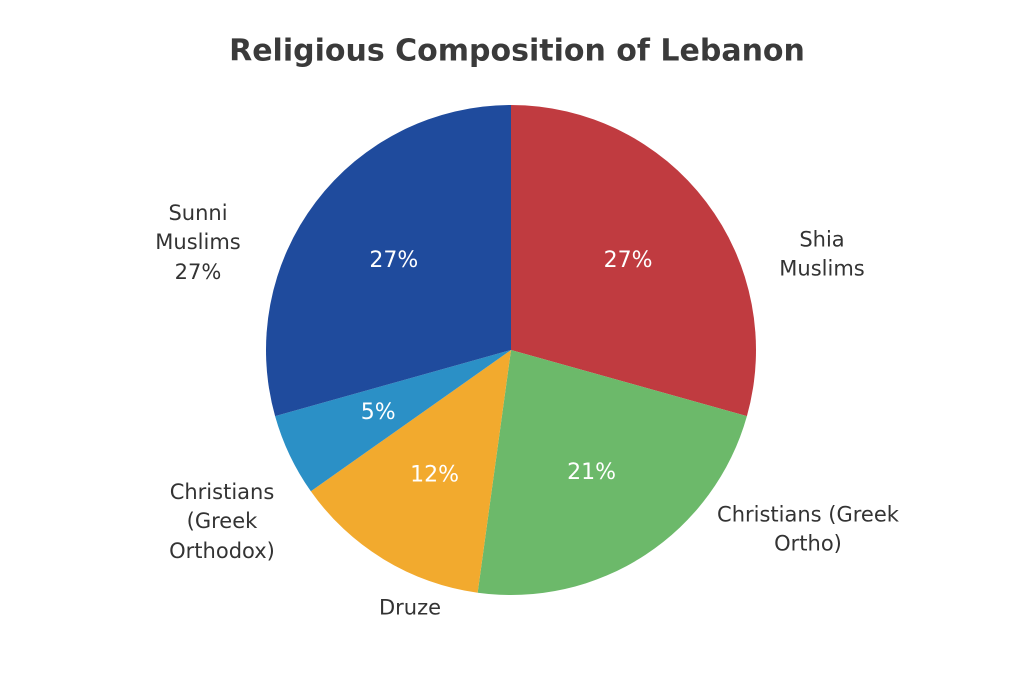 This screenshot has height=683, width=1024. What do you see at coordinates (517, 51) in the screenshot?
I see `chart-title: Religious Composition of Lebanon` at bounding box center [517, 51].